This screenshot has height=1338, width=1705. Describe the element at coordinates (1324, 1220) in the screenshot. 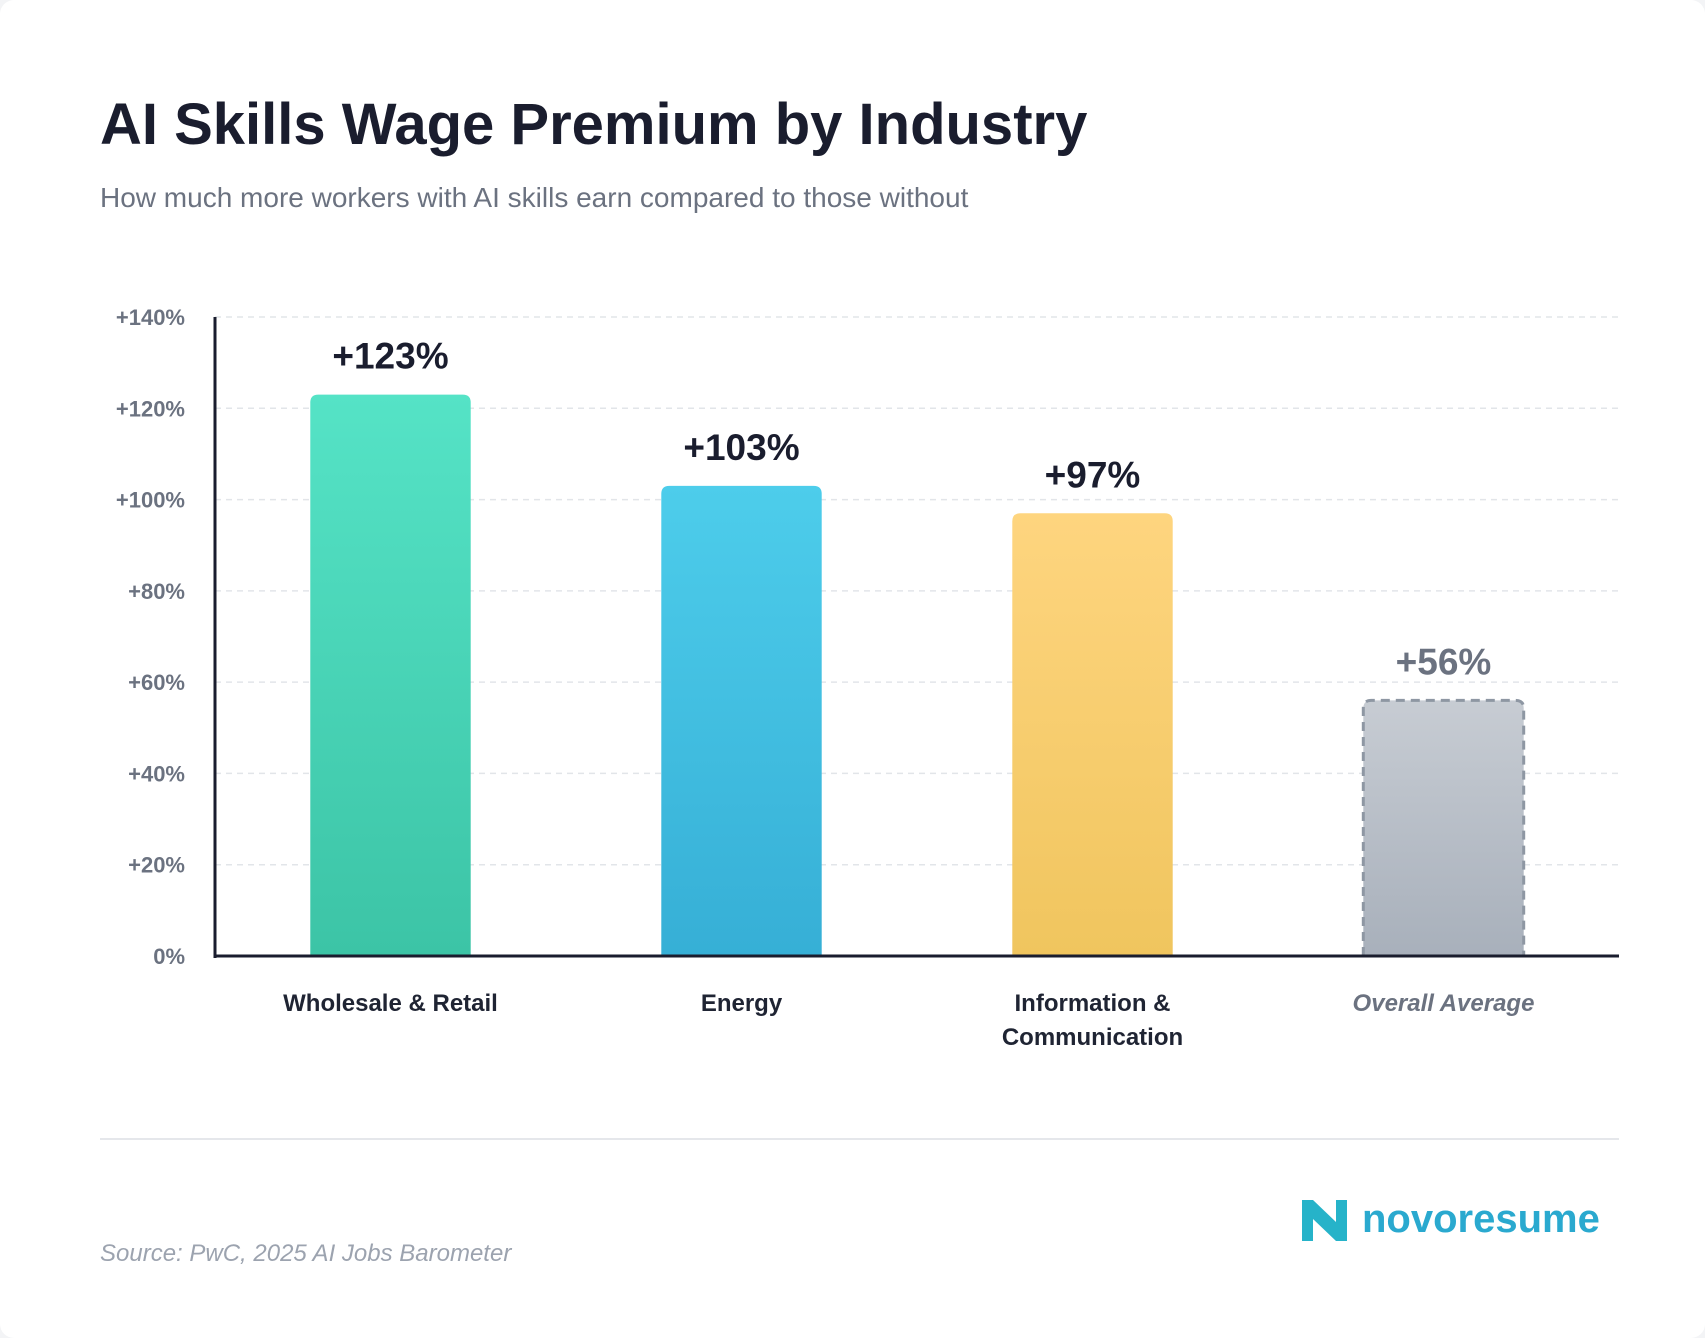

I see `logo-icon` at that location.